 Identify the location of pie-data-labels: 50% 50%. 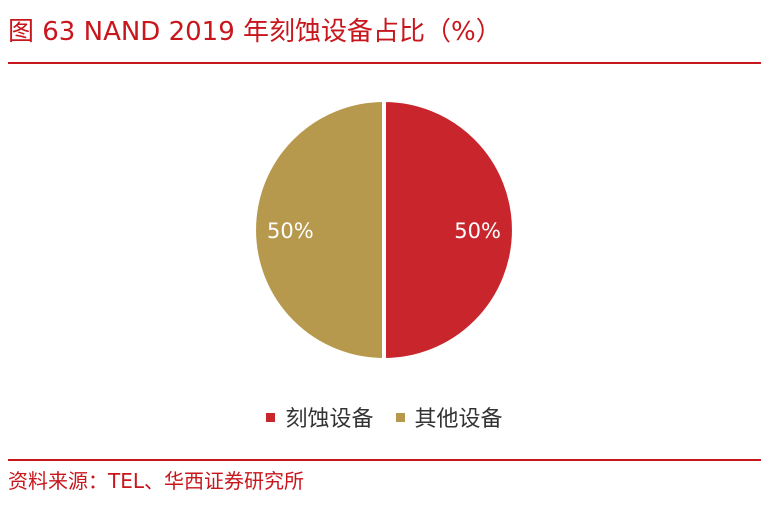
(384, 231).